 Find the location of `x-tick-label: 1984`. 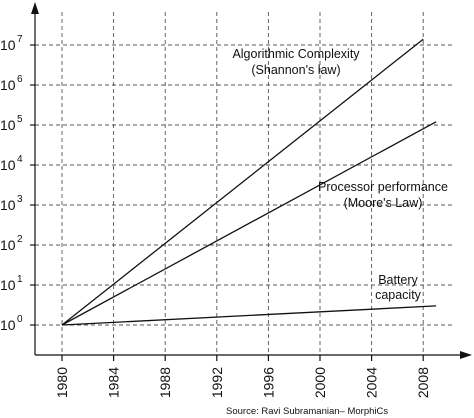

x-tick-label: 1984 is located at coordinates (114, 382).